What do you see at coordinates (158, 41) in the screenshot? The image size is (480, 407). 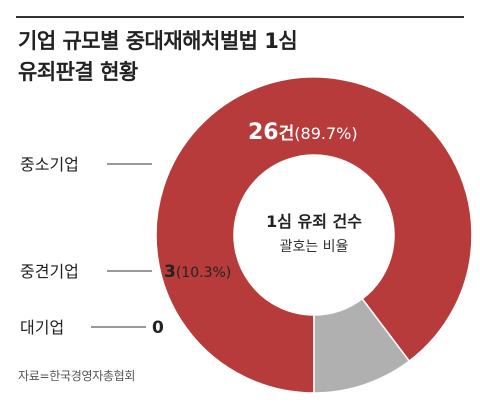 I see `chart-title-line1: 기업 규모별 중대재해처벌법 1심` at bounding box center [158, 41].